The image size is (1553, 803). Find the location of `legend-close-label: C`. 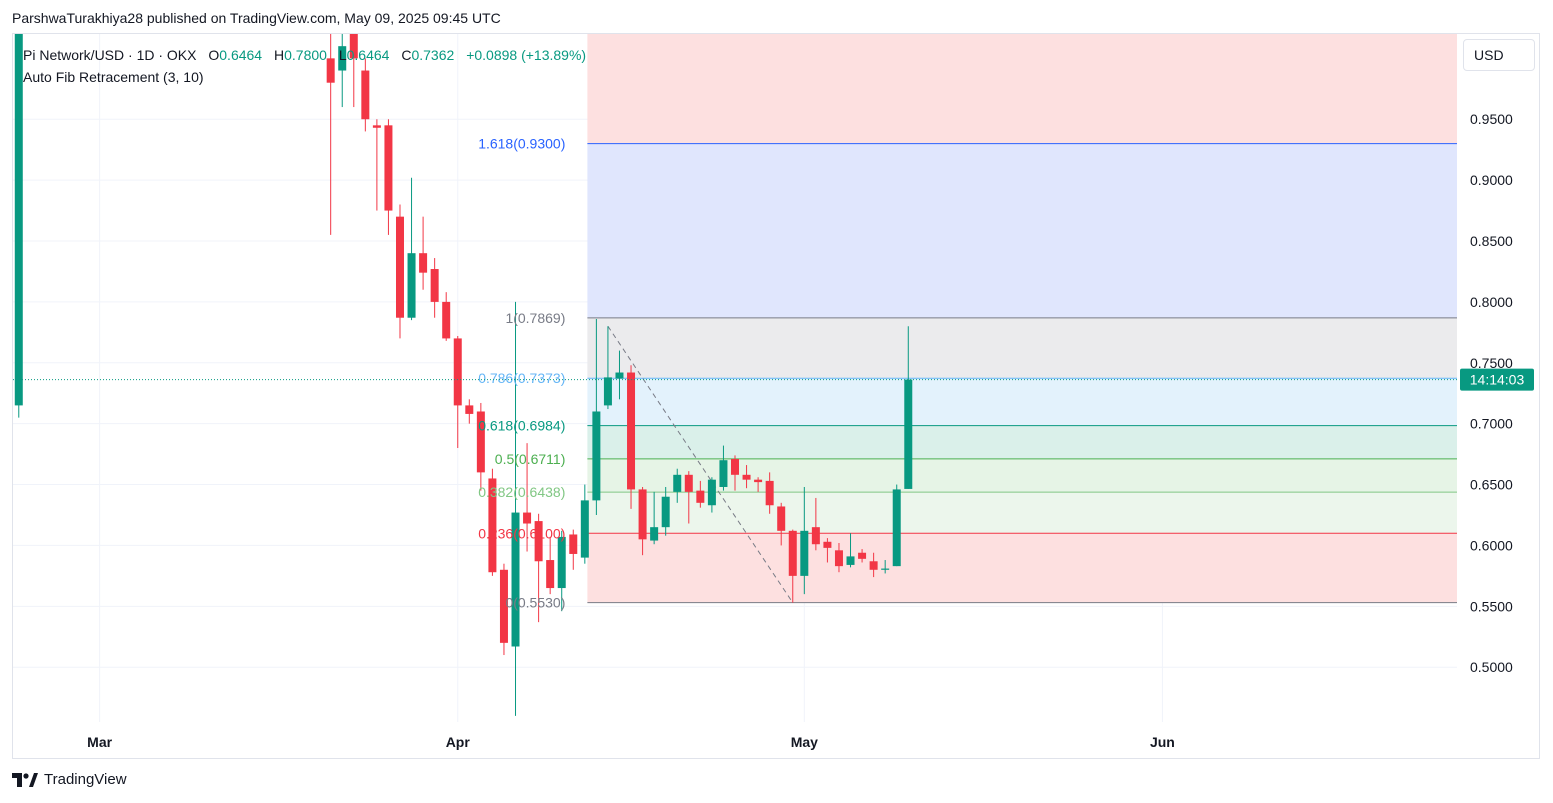

legend-close-label: C is located at coordinates (406, 55).